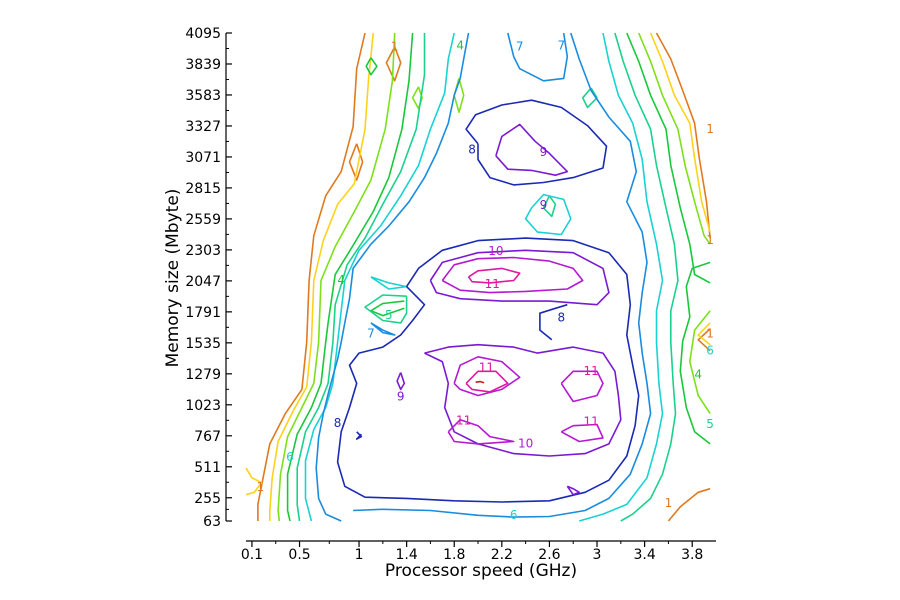  What do you see at coordinates (207, 437) in the screenshot?
I see `y-tick-label-3: 767` at bounding box center [207, 437].